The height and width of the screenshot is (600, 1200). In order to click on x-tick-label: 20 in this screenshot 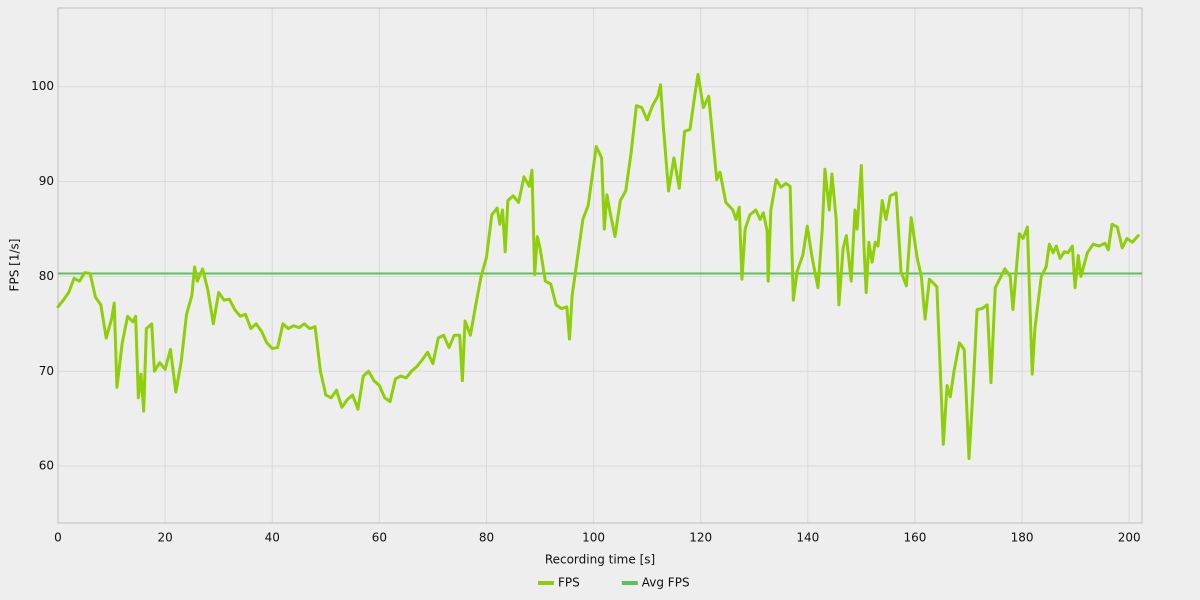, I will do `click(164, 538)`.